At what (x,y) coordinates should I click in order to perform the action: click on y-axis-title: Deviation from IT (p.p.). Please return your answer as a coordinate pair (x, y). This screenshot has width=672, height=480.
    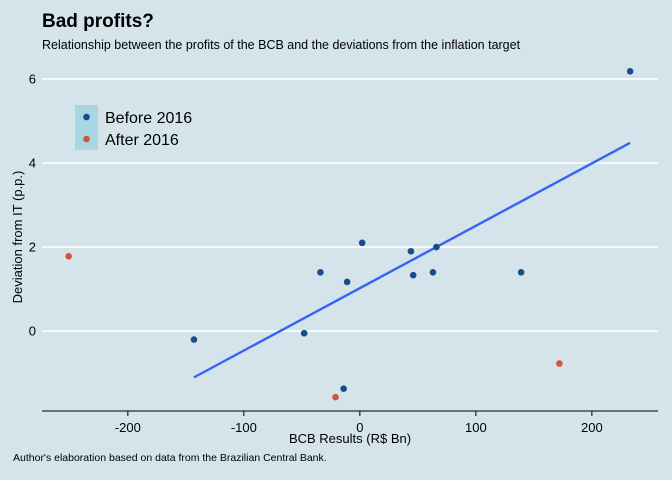
    Looking at the image, I should click on (17, 237).